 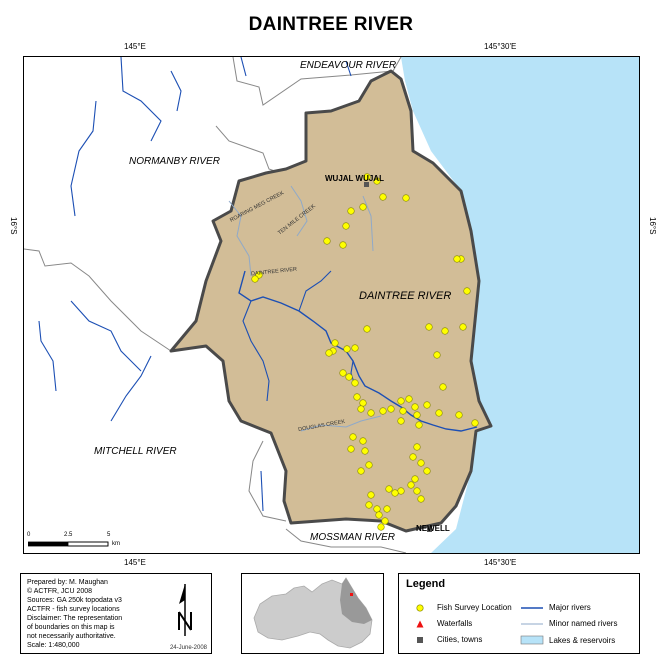 I want to click on info-date: 24-June-2008, so click(x=188, y=648).